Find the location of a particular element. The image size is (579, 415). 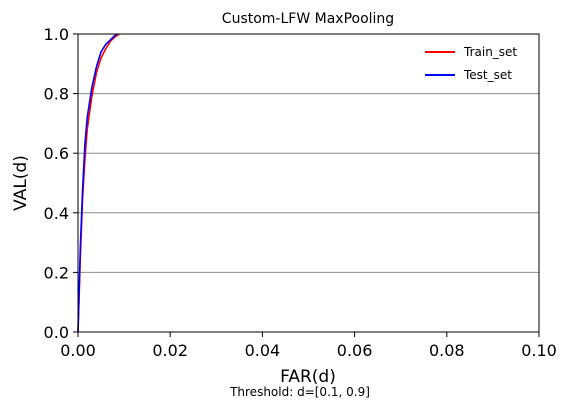

y-ticks: 0.0 0.2 0.4 0.6 0.8 1.0 is located at coordinates (61, 183).